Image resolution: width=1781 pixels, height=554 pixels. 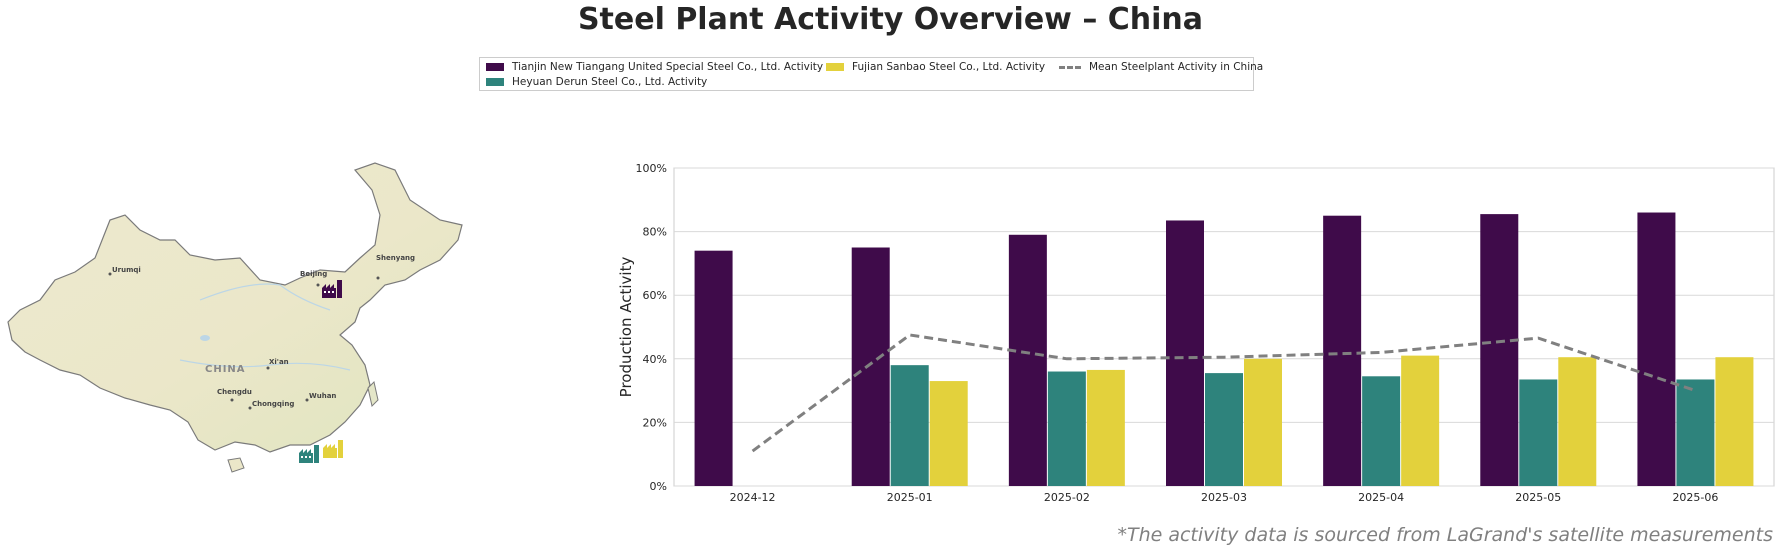 I want to click on x-tick-label: 2024-12, so click(x=753, y=497).